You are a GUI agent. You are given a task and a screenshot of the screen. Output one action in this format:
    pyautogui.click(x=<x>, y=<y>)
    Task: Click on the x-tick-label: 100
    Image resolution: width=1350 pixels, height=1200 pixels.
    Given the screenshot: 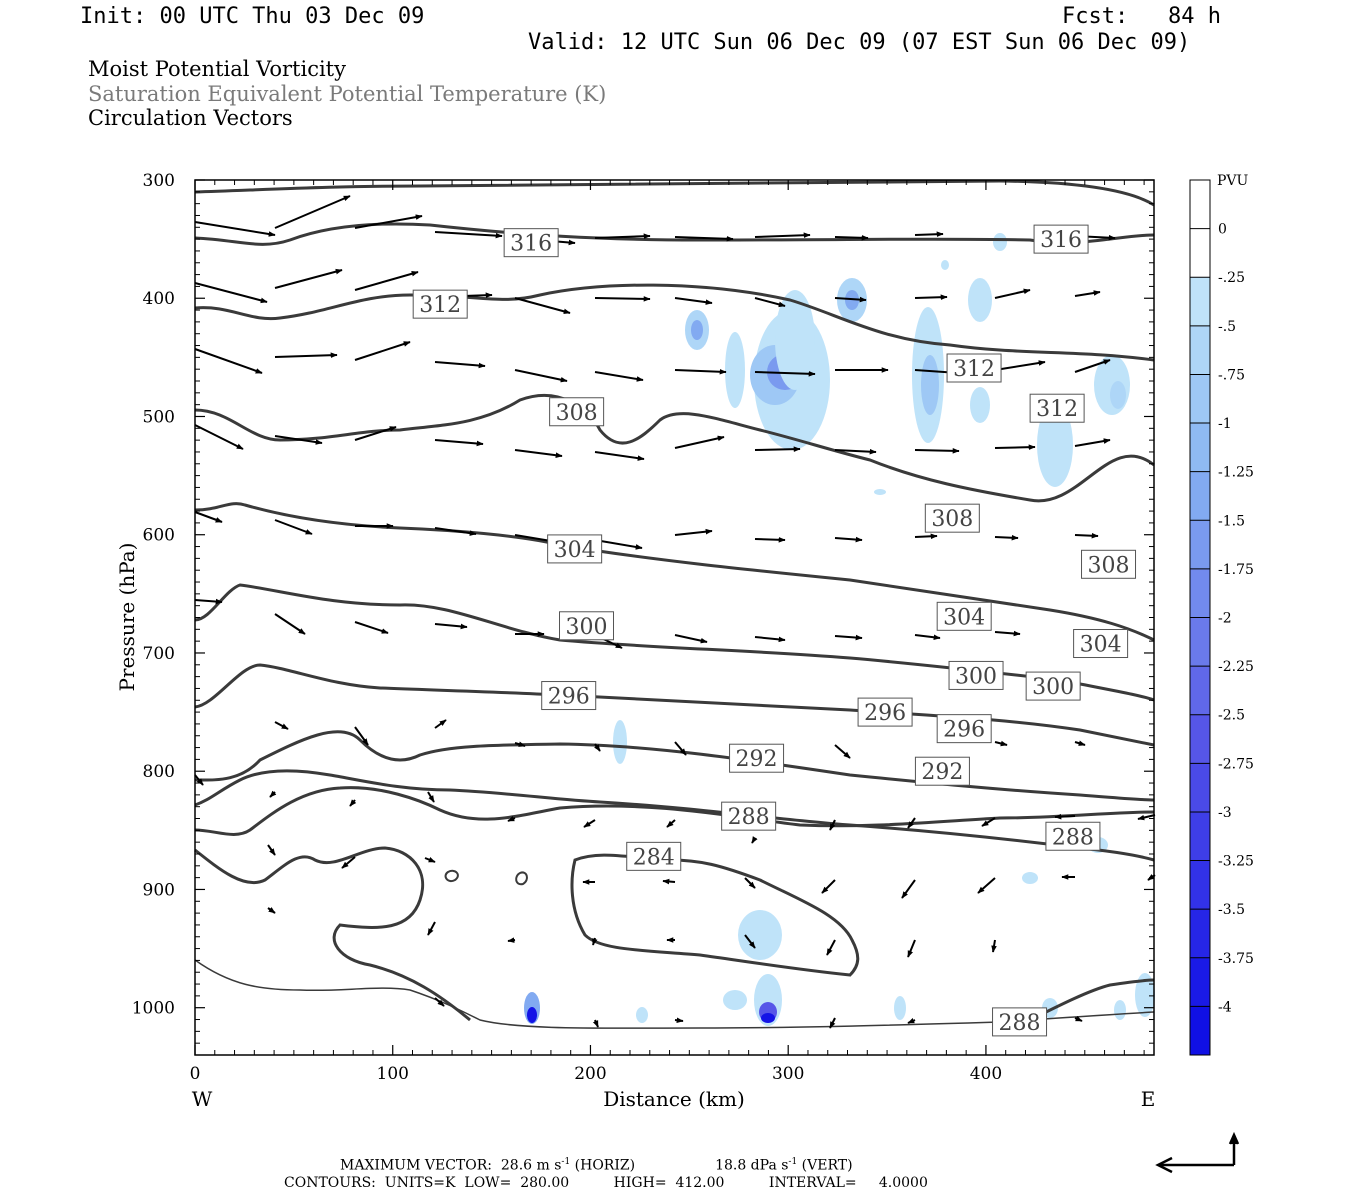 What is the action you would take?
    pyautogui.click(x=393, y=1074)
    